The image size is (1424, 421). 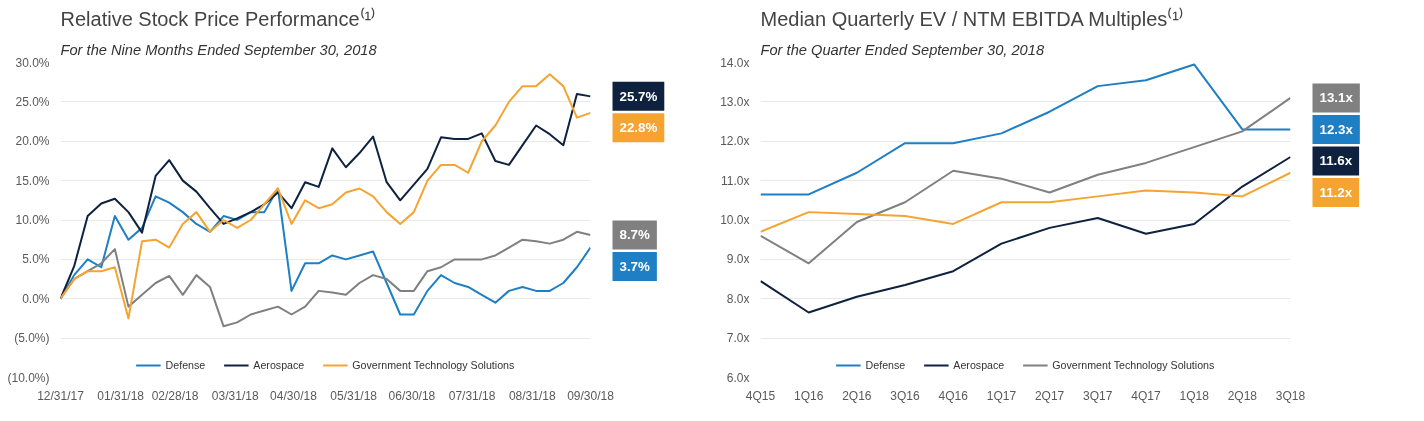 I want to click on annotation: 22.8%, so click(x=638, y=128).